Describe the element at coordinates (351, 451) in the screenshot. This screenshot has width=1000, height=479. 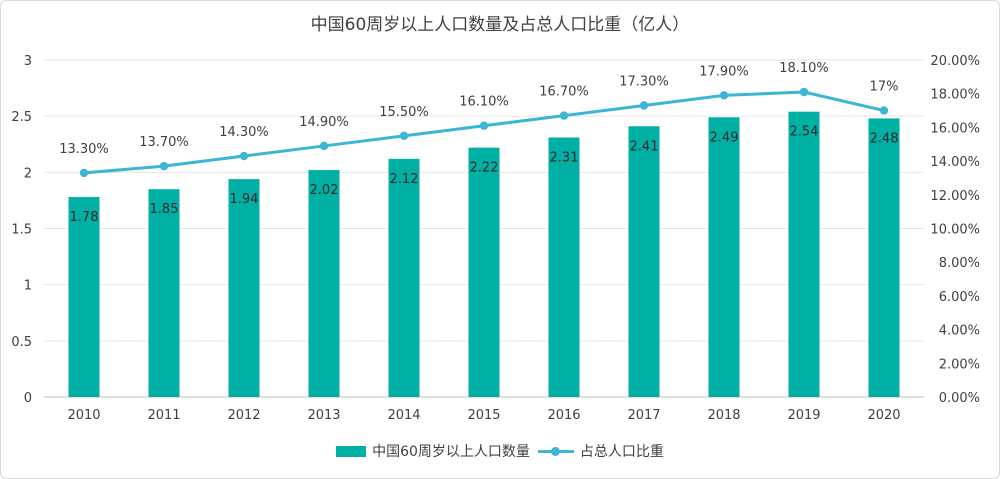
I see `legend-bar-swatch` at that location.